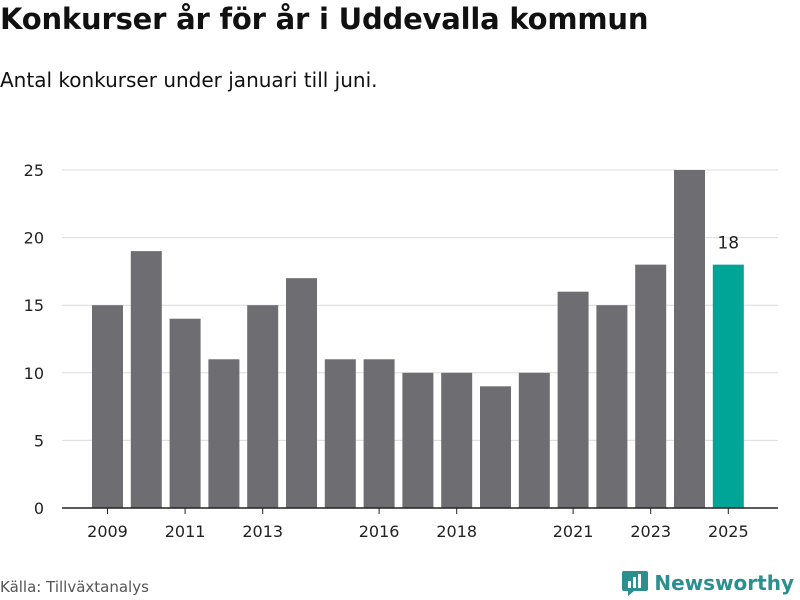  What do you see at coordinates (39, 508) in the screenshot?
I see `y-tick-label: 0` at bounding box center [39, 508].